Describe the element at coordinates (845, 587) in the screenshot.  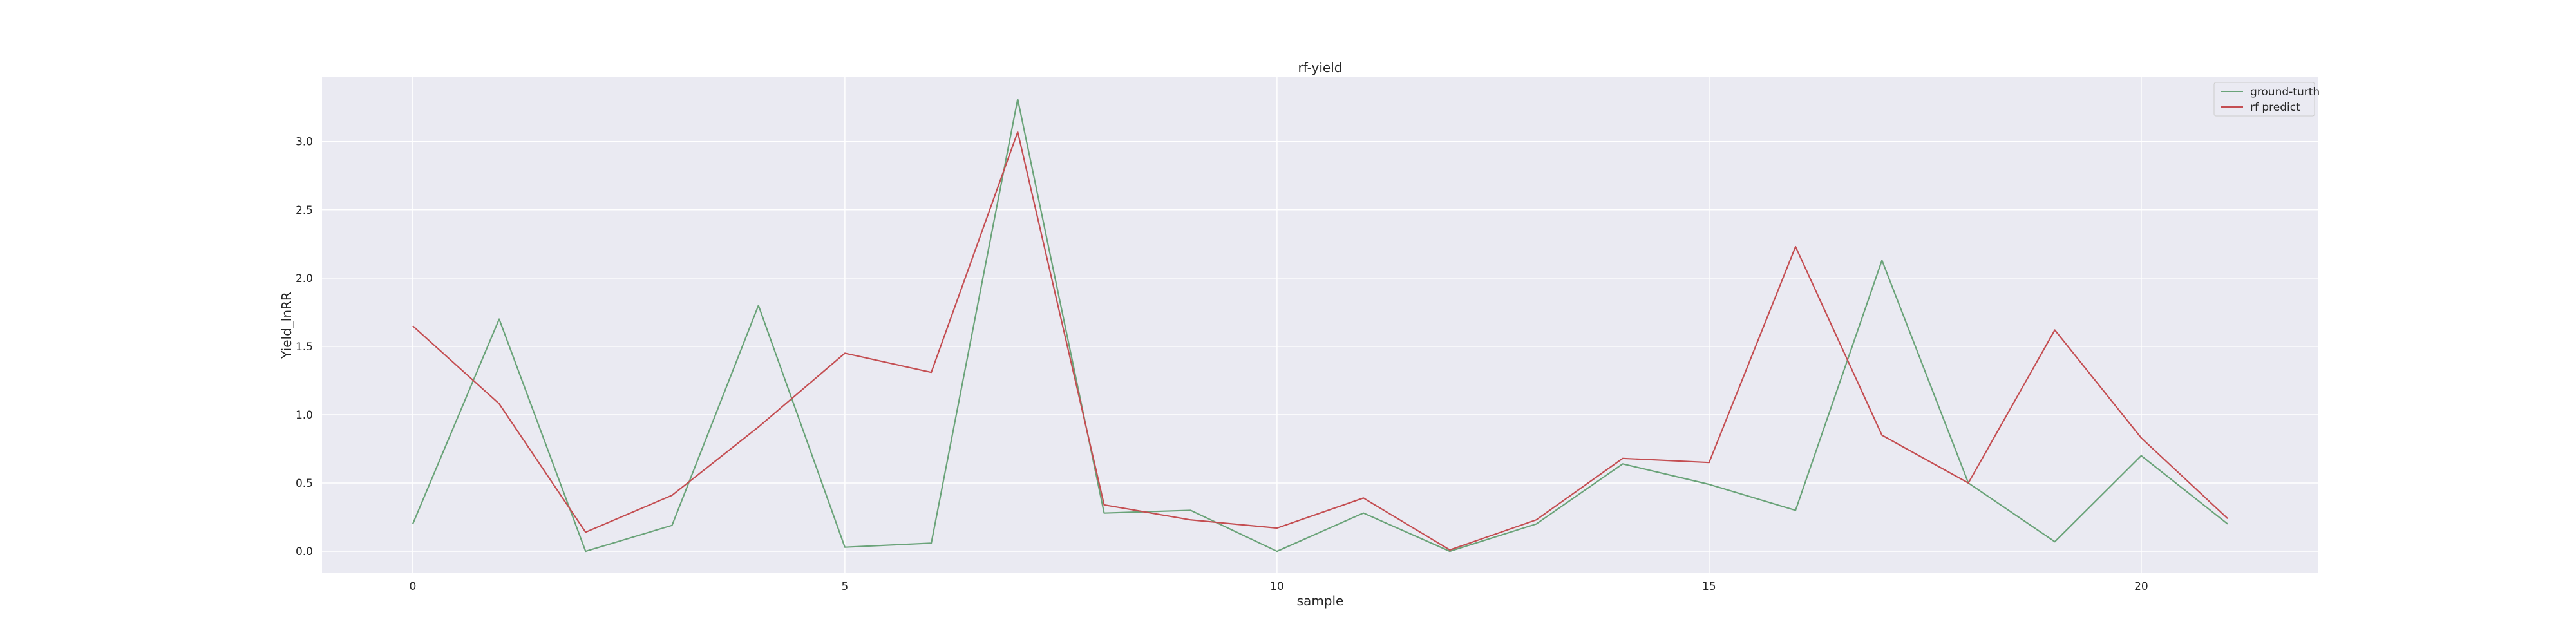
I see `x-tick-label: 5` at that location.